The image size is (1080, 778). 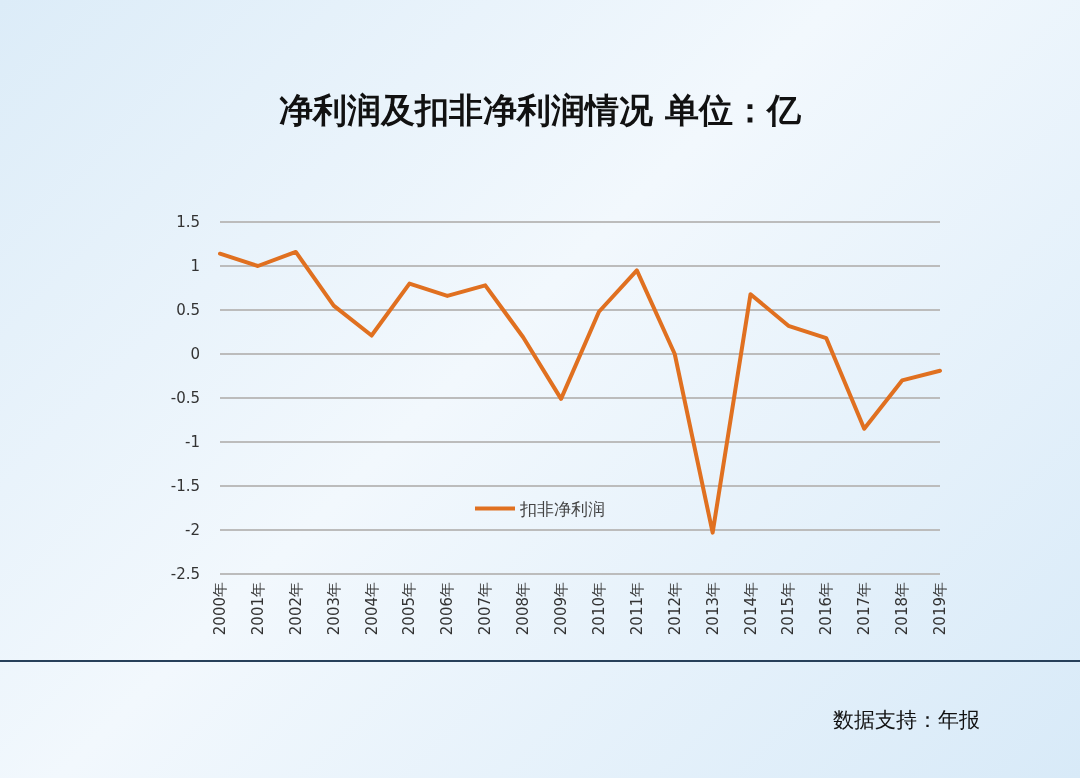 I want to click on x-tick-label: 2002年, so click(x=295, y=609).